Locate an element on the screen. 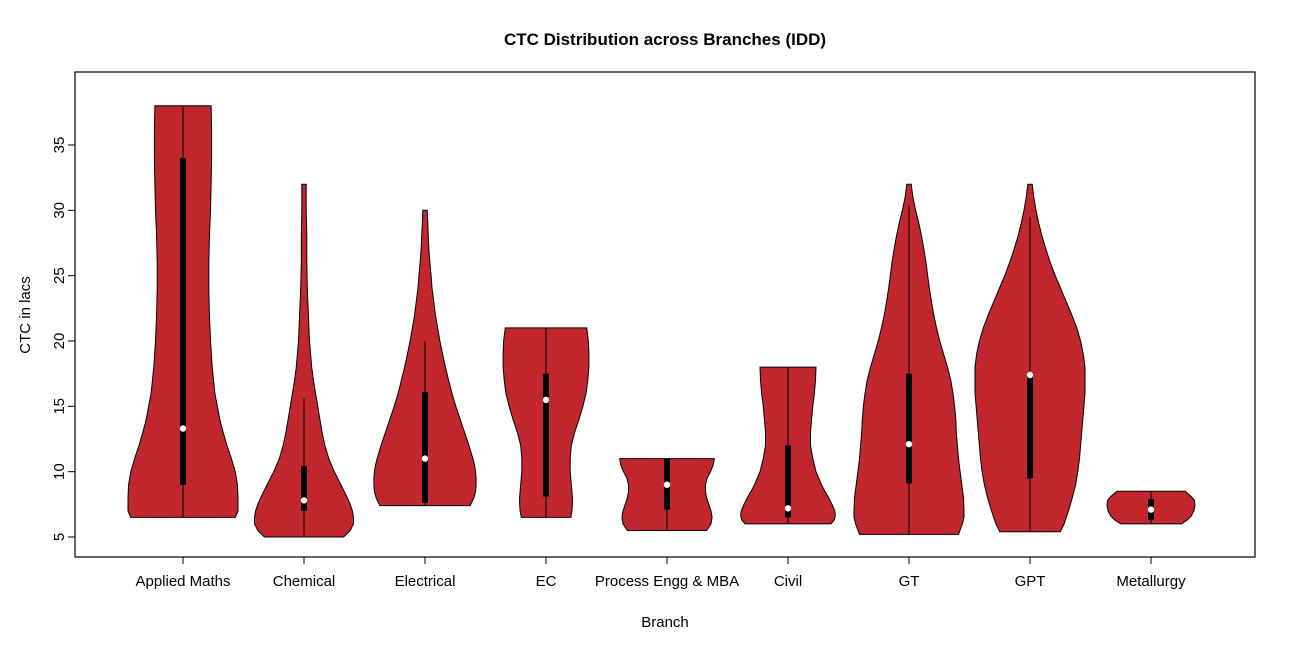  y-tick-label: 5 is located at coordinates (59, 537).